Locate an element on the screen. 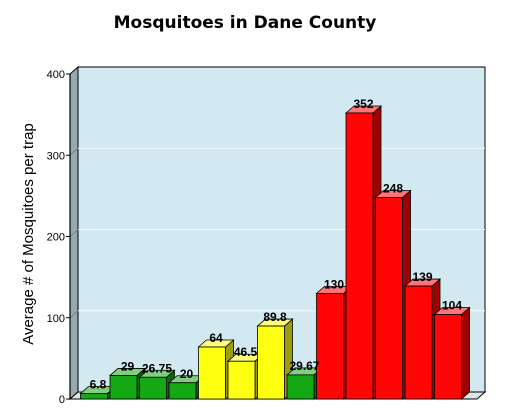  y-tick-label: 200 is located at coordinates (56, 238).